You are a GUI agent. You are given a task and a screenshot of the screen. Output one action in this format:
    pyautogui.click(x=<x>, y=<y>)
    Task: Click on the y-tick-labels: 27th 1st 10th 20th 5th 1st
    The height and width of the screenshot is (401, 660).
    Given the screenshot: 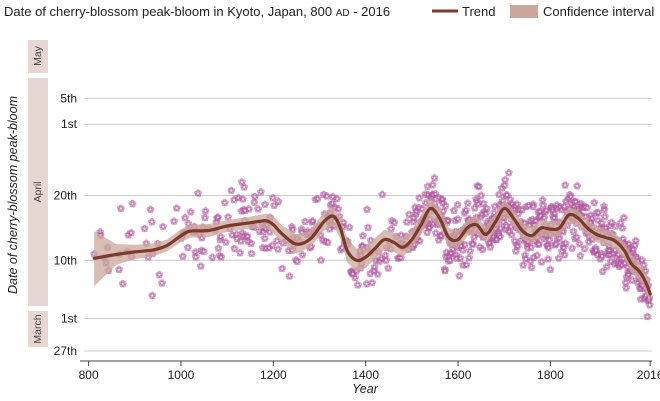 What is the action you would take?
    pyautogui.click(x=66, y=224)
    